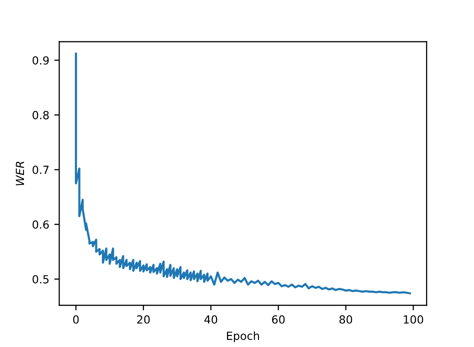 The width and height of the screenshot is (474, 347). What do you see at coordinates (414, 319) in the screenshot?
I see `x-tick-label: 100` at bounding box center [414, 319].